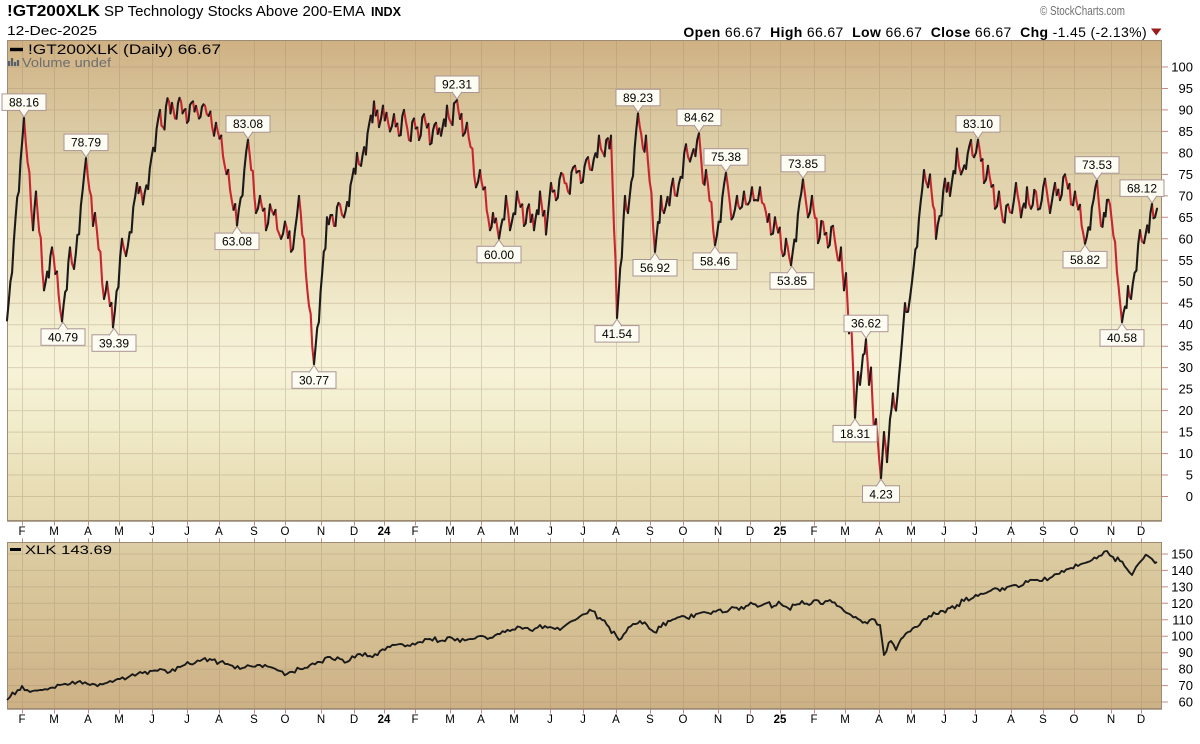  What do you see at coordinates (1186, 174) in the screenshot?
I see `svg-text: 75` at bounding box center [1186, 174].